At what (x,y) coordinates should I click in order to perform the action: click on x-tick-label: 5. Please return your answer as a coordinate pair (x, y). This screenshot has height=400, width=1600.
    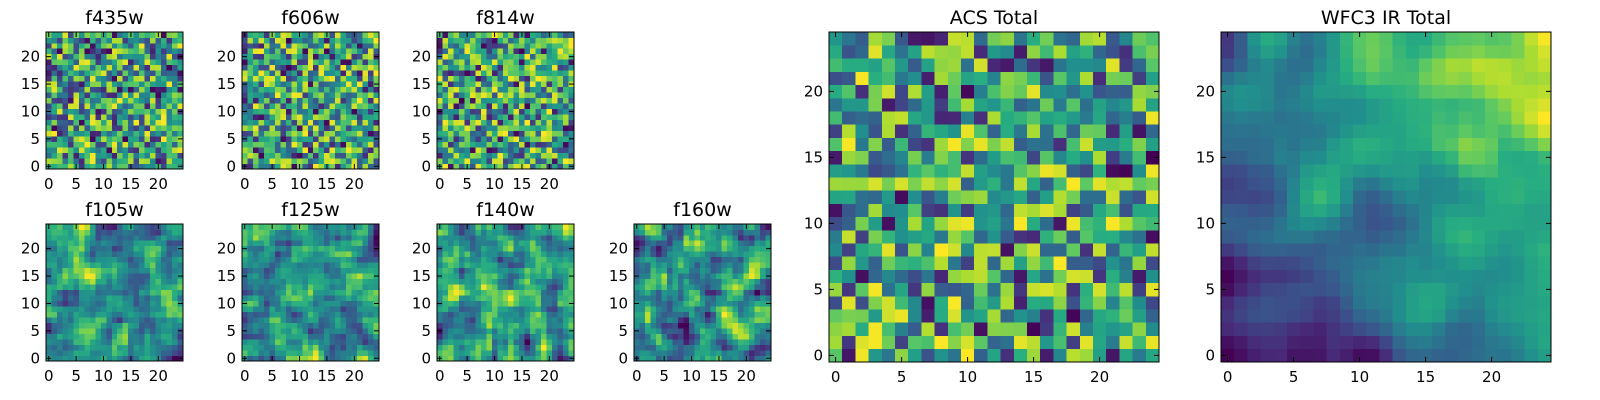
    Looking at the image, I should click on (272, 184).